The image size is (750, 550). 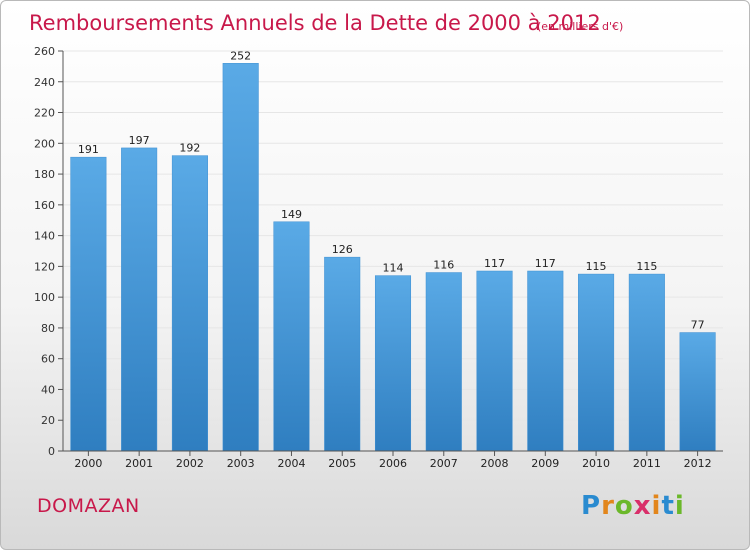 I want to click on y-tick-label: 140, so click(x=44, y=236).